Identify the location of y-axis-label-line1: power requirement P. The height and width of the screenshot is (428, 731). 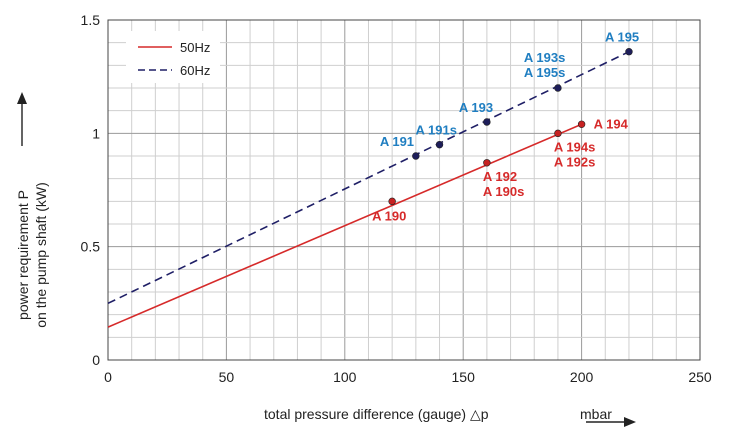
(23, 255).